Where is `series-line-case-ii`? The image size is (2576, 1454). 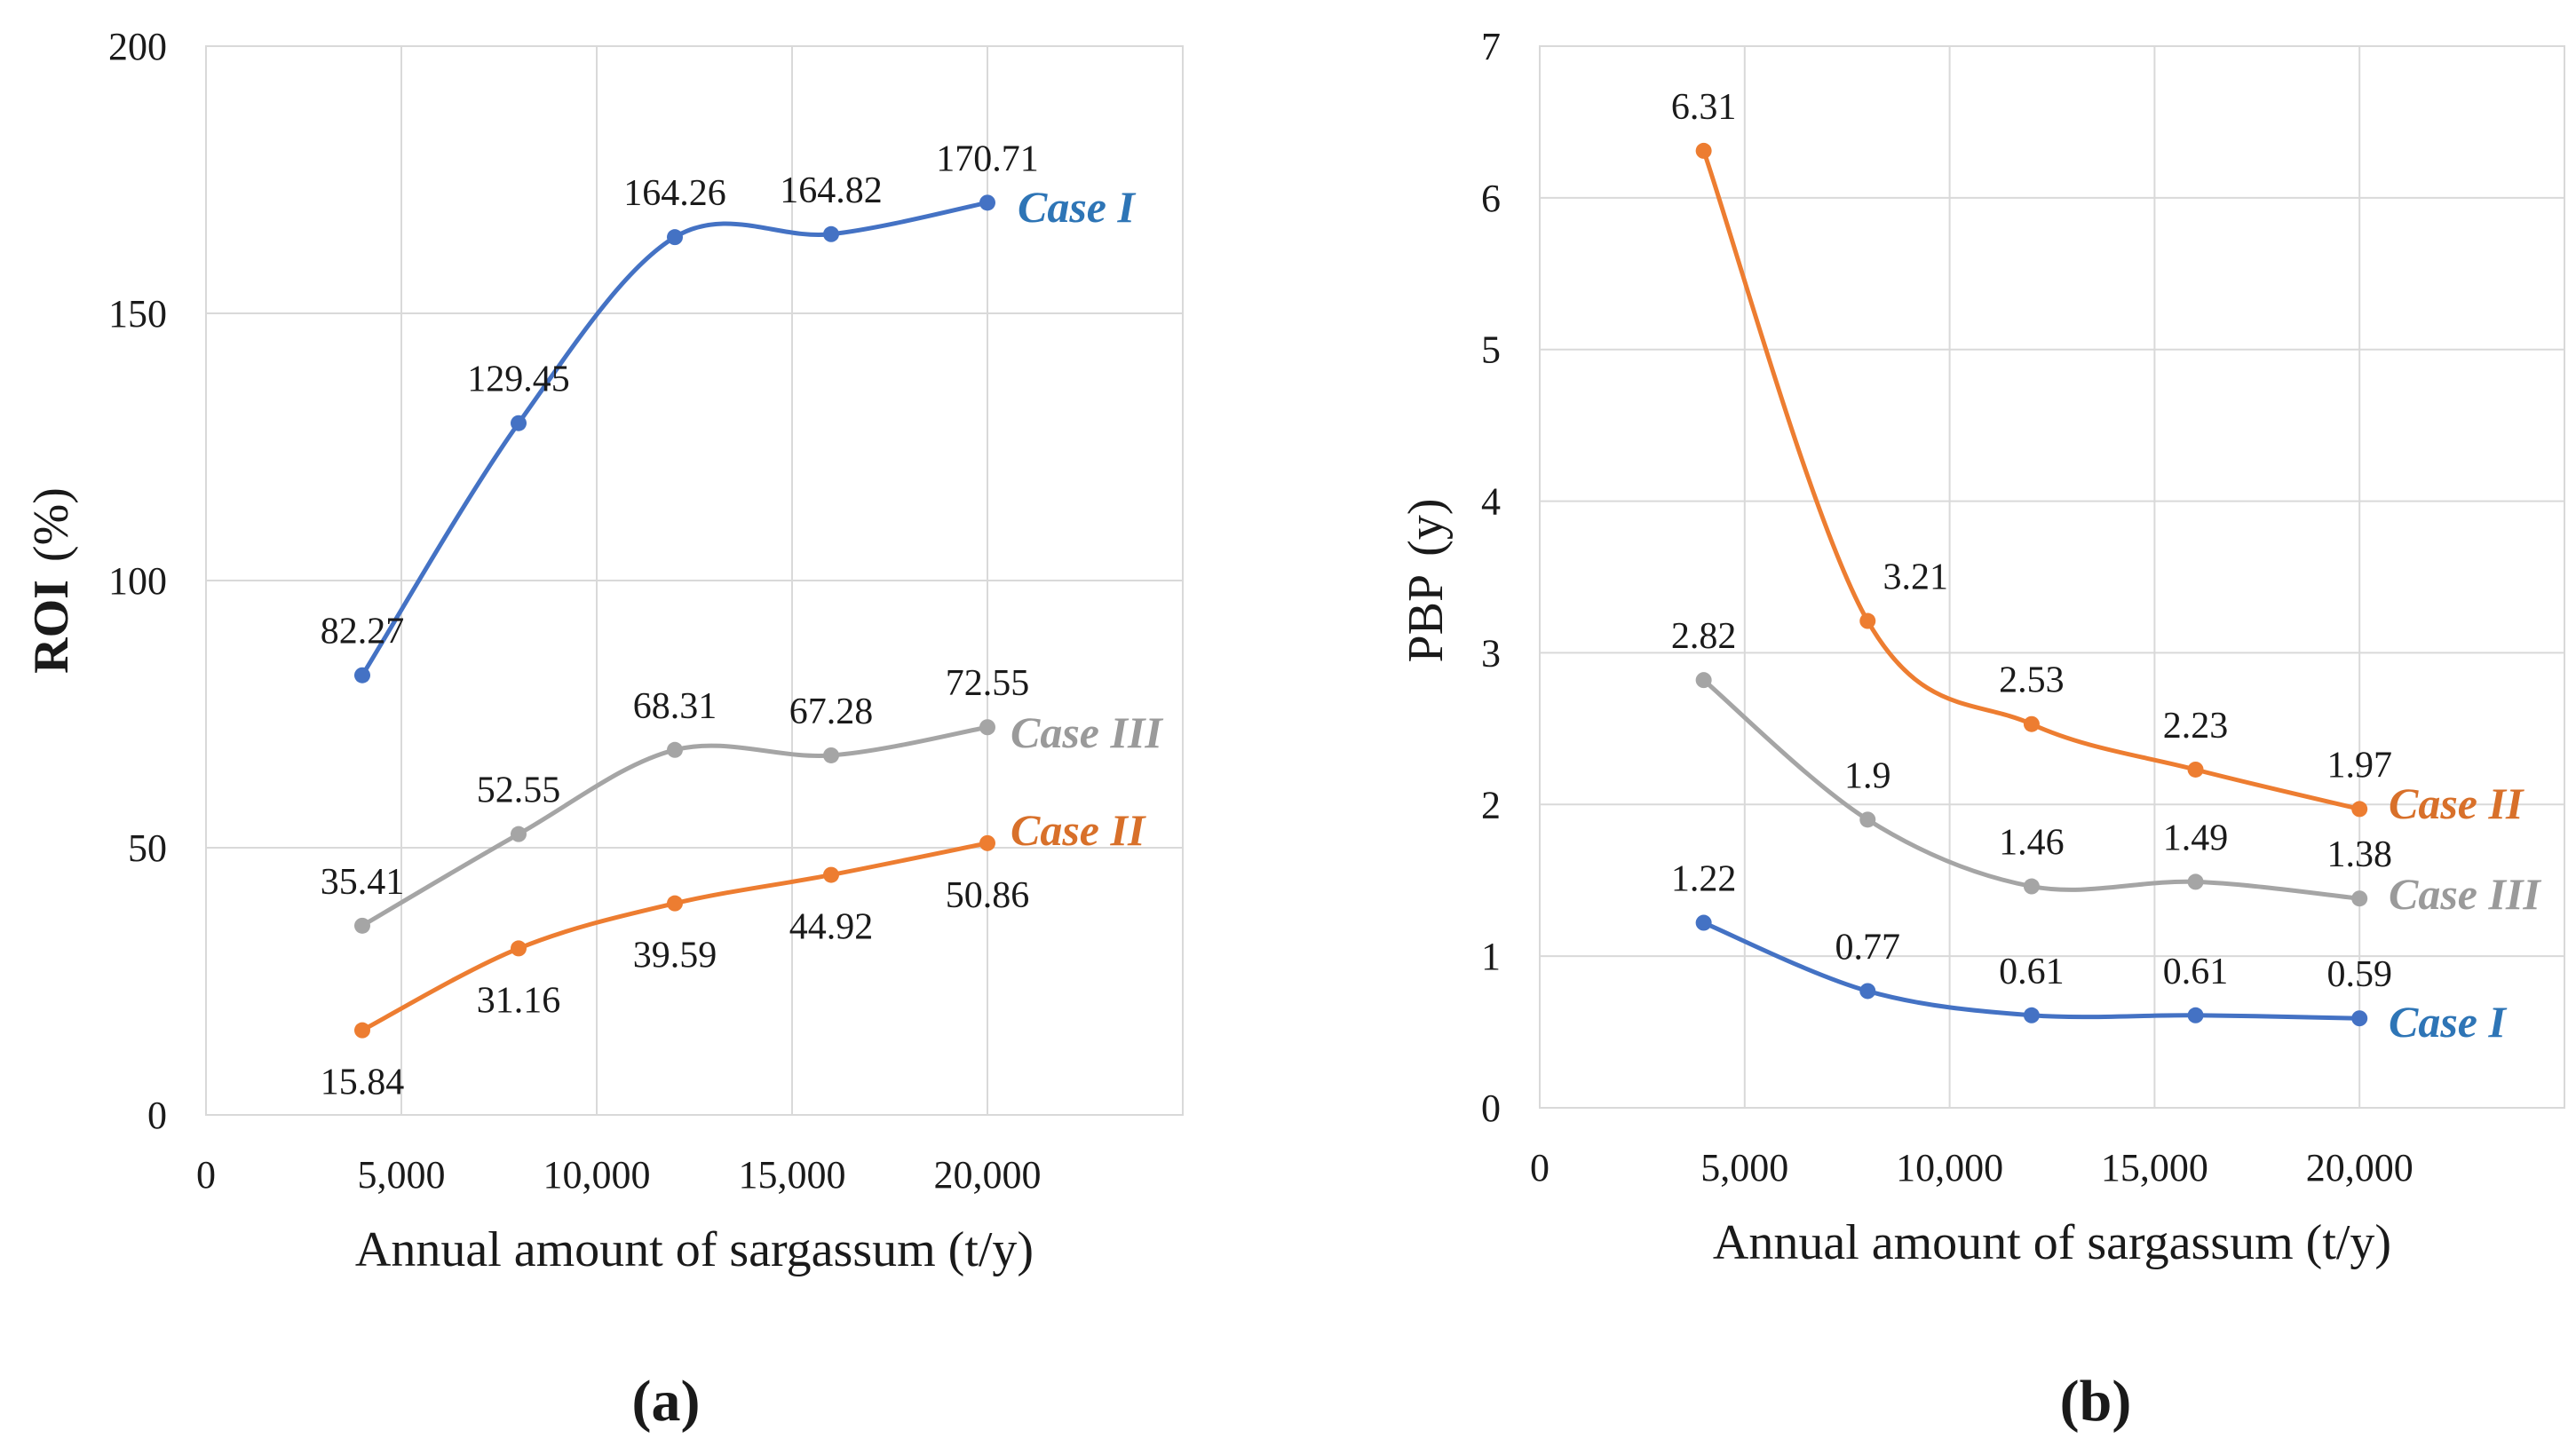
series-line-case-ii is located at coordinates (2031, 480).